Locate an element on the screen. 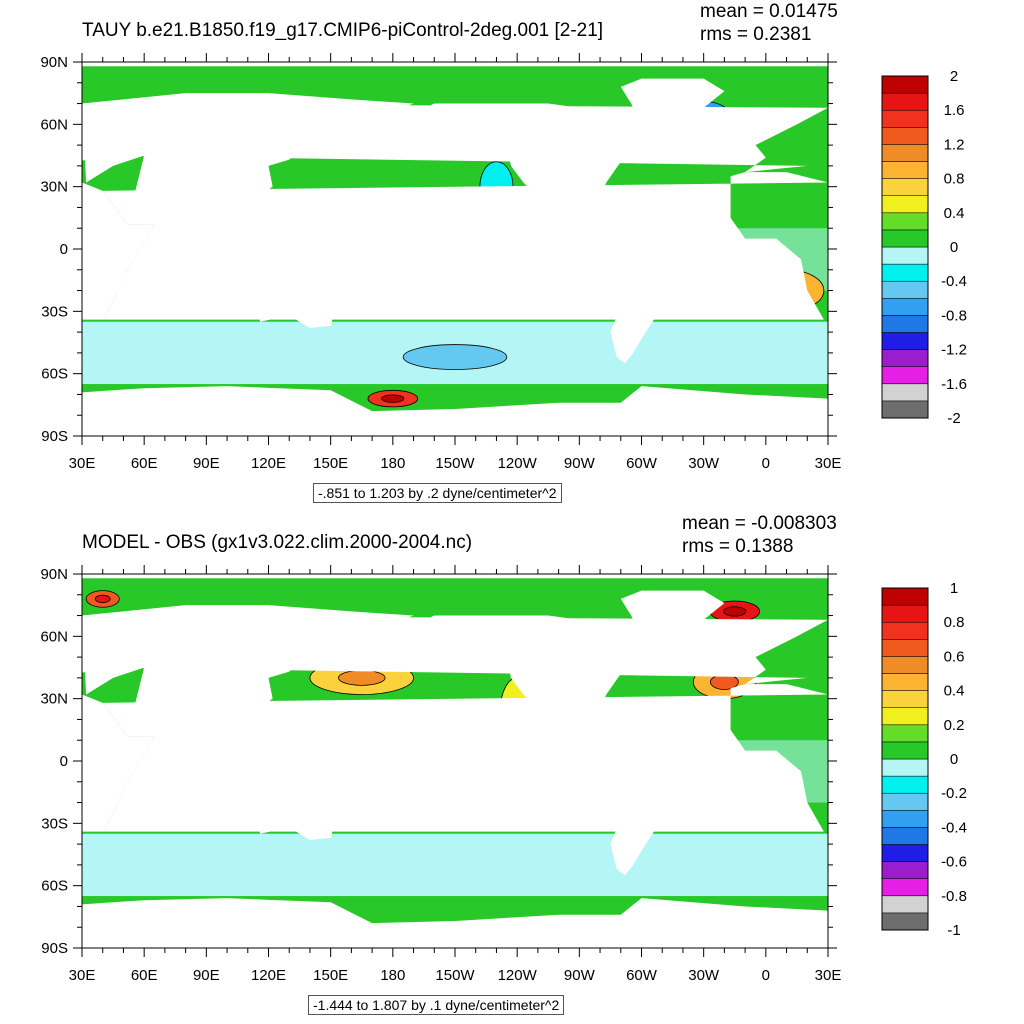 This screenshot has height=1024, width=1024. top-south-cap is located at coordinates (455, 425).